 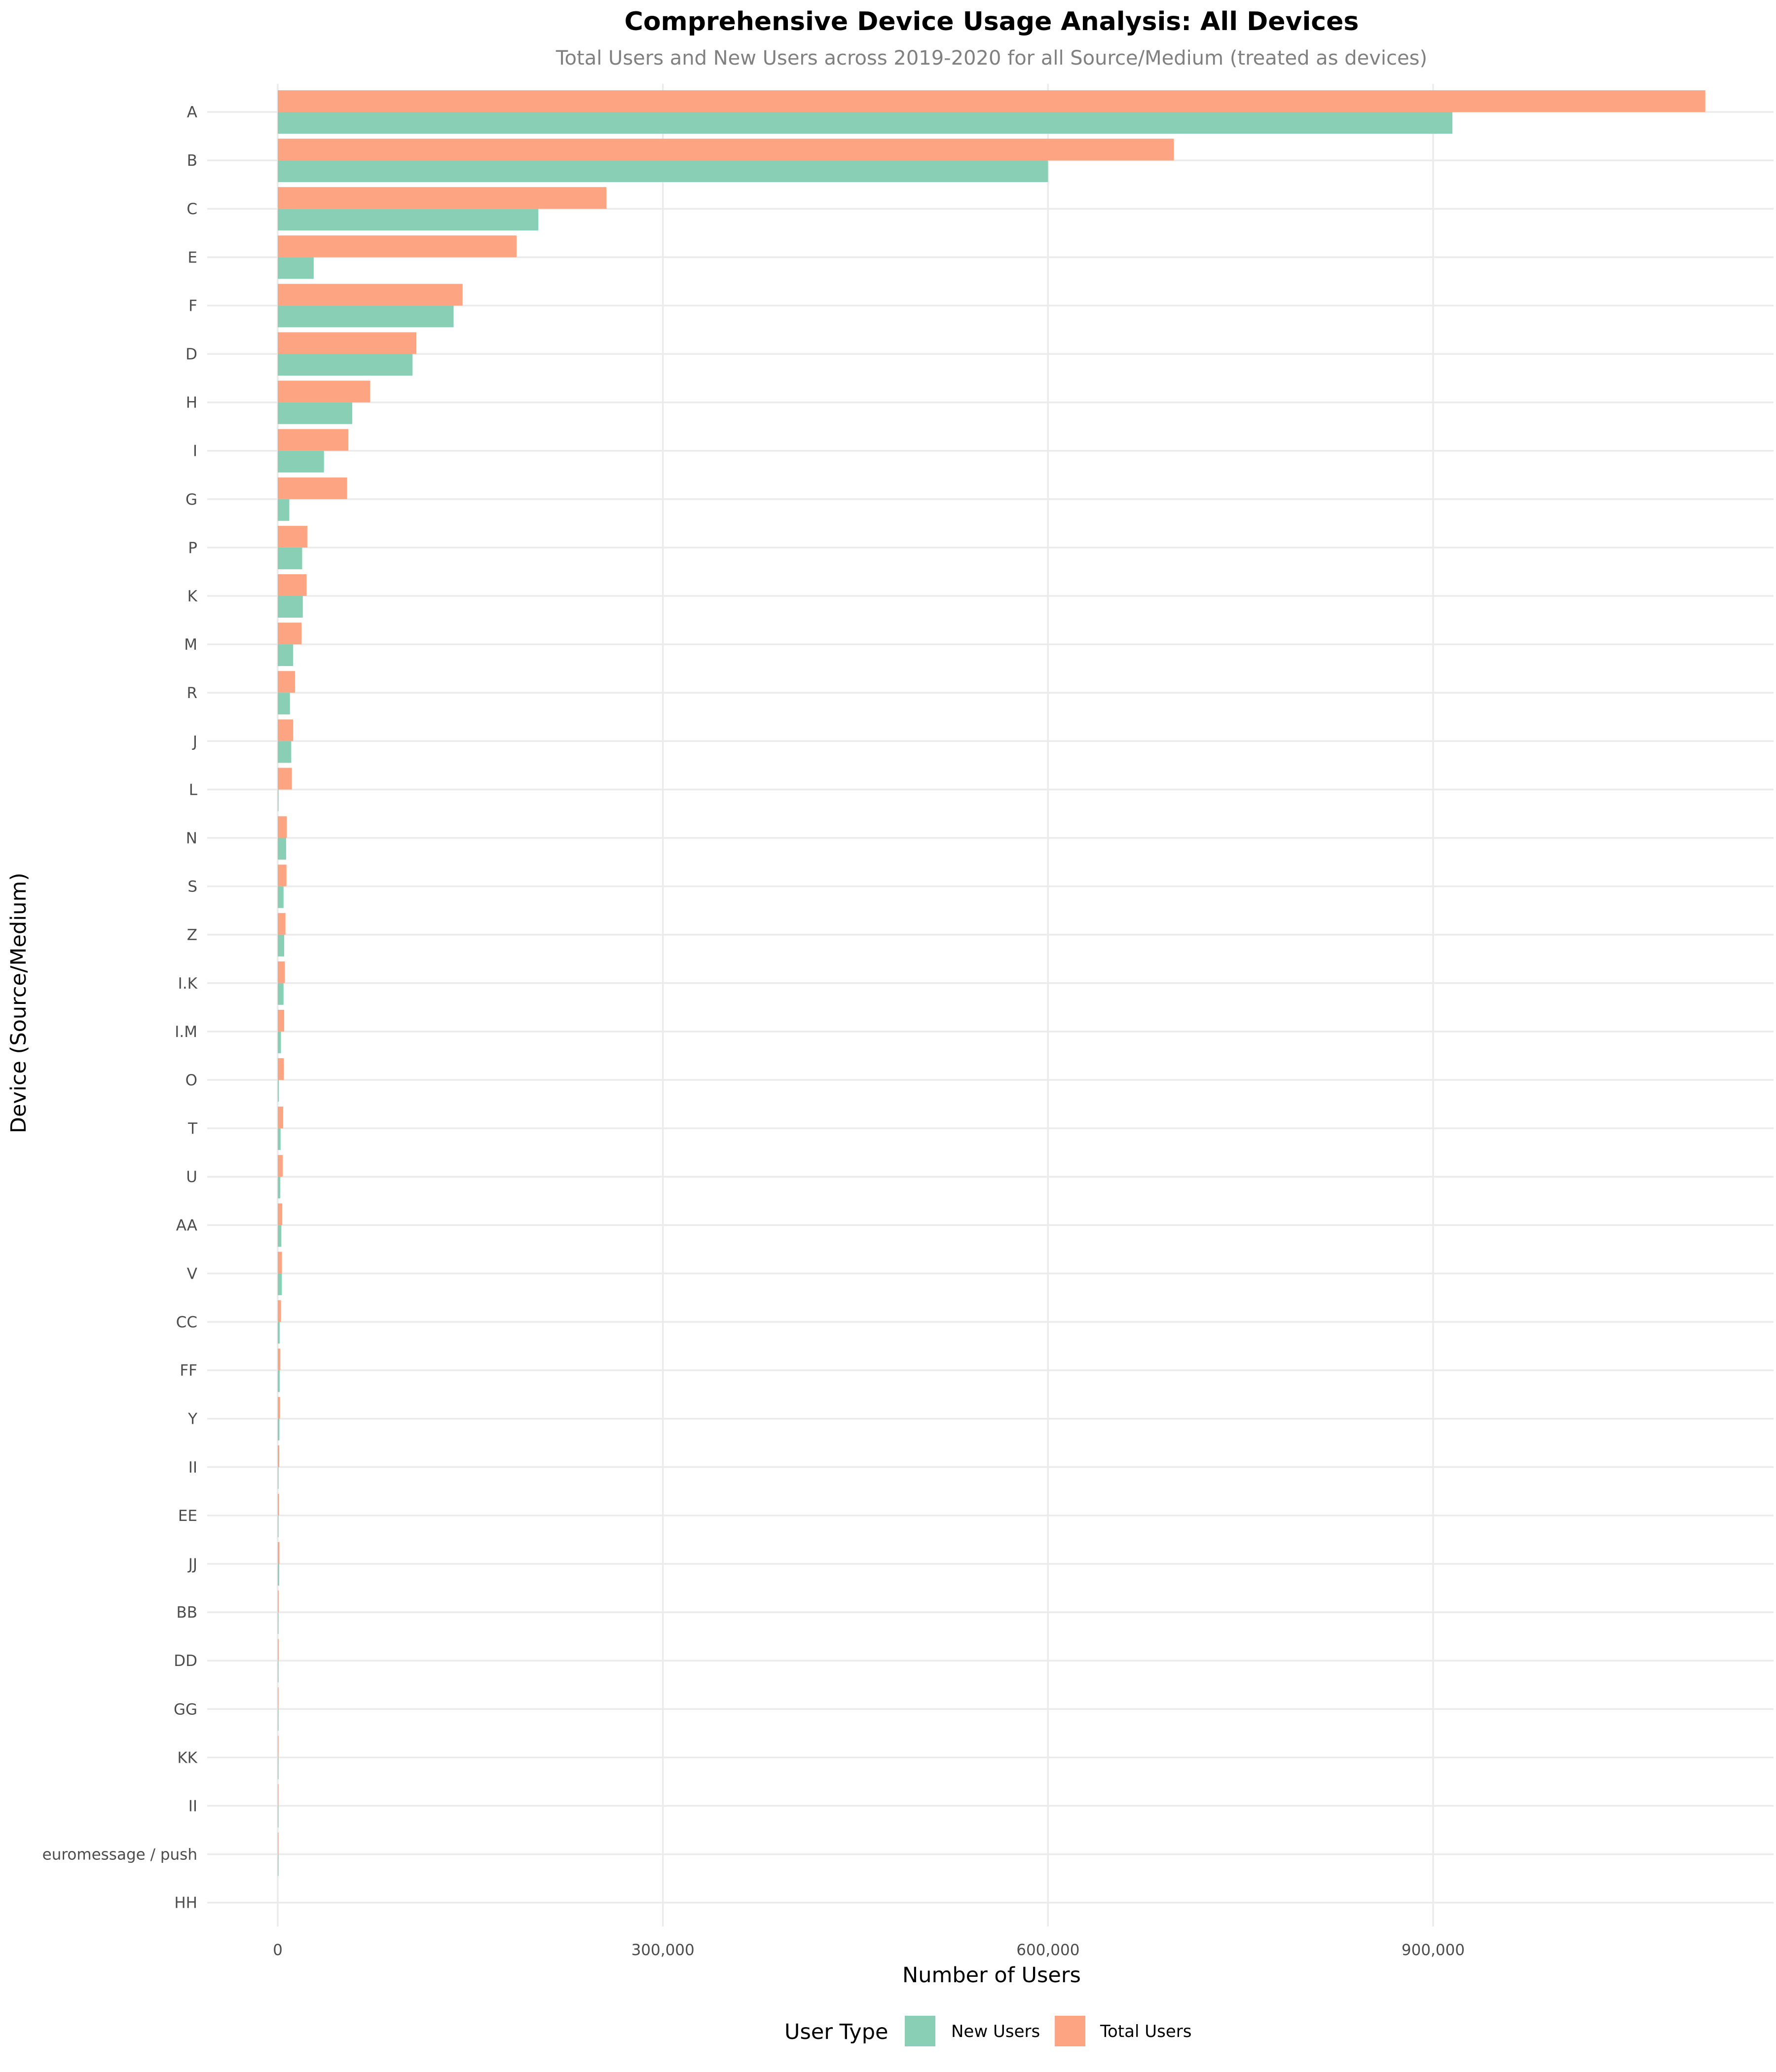 I want to click on y-tick-label: K, so click(x=192, y=596).